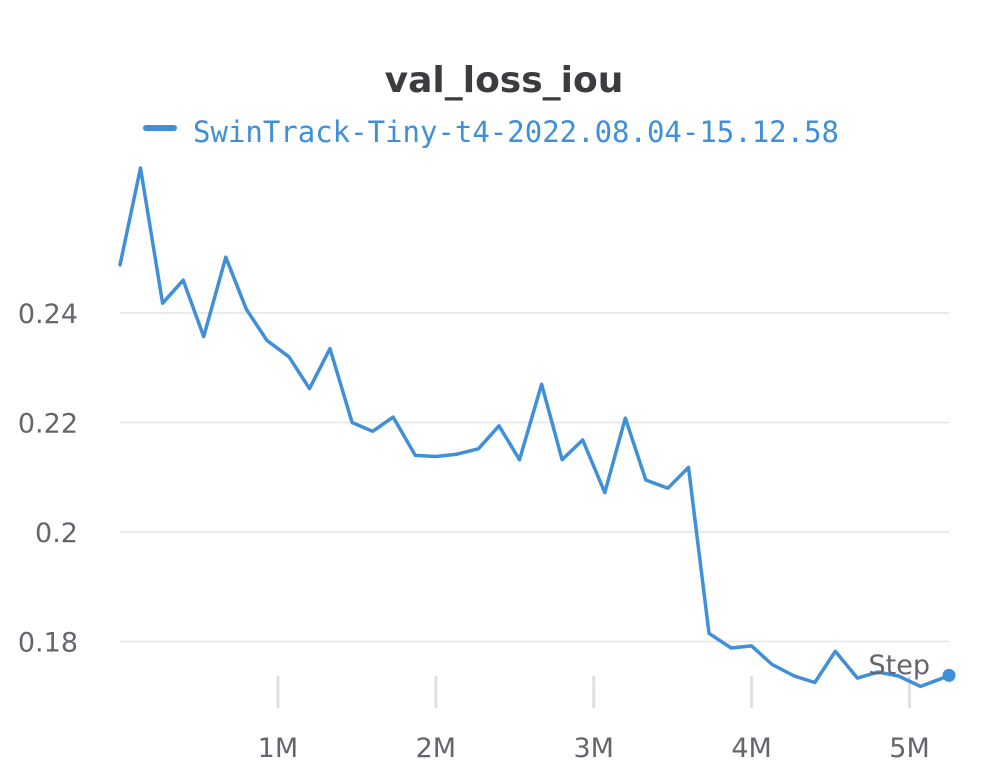  What do you see at coordinates (48, 478) in the screenshot?
I see `y-axis: 0.18 0.2 0.22 0.24` at bounding box center [48, 478].